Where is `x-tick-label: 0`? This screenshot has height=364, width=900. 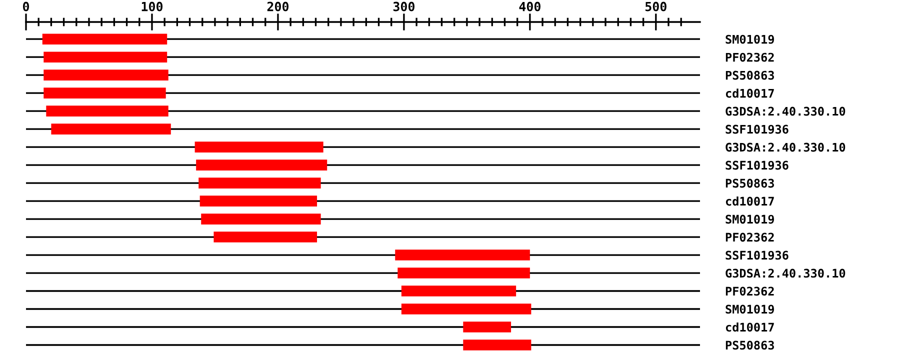 x-tick-label: 0 is located at coordinates (26, 7).